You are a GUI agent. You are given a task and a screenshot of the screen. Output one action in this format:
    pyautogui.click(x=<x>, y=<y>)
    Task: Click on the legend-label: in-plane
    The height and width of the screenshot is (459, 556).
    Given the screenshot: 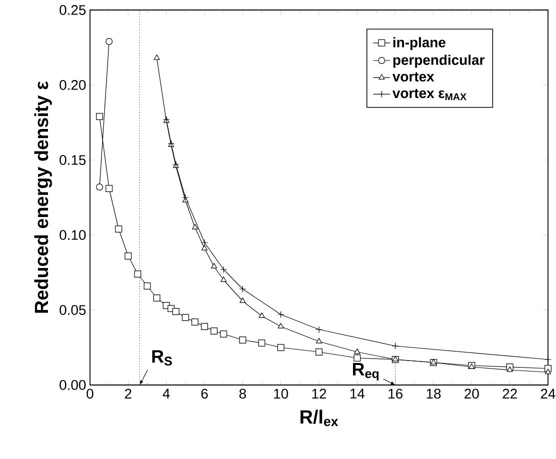 What is the action you would take?
    pyautogui.click(x=419, y=43)
    